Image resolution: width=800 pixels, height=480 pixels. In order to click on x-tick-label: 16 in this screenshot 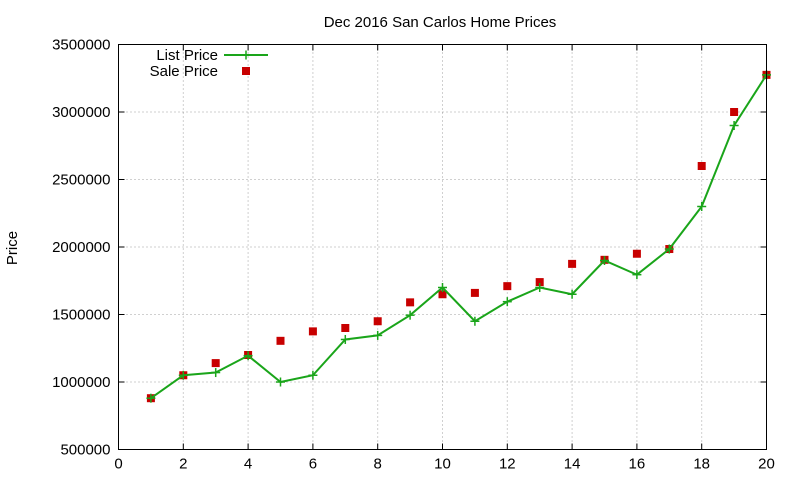, I will do `click(637, 464)`.